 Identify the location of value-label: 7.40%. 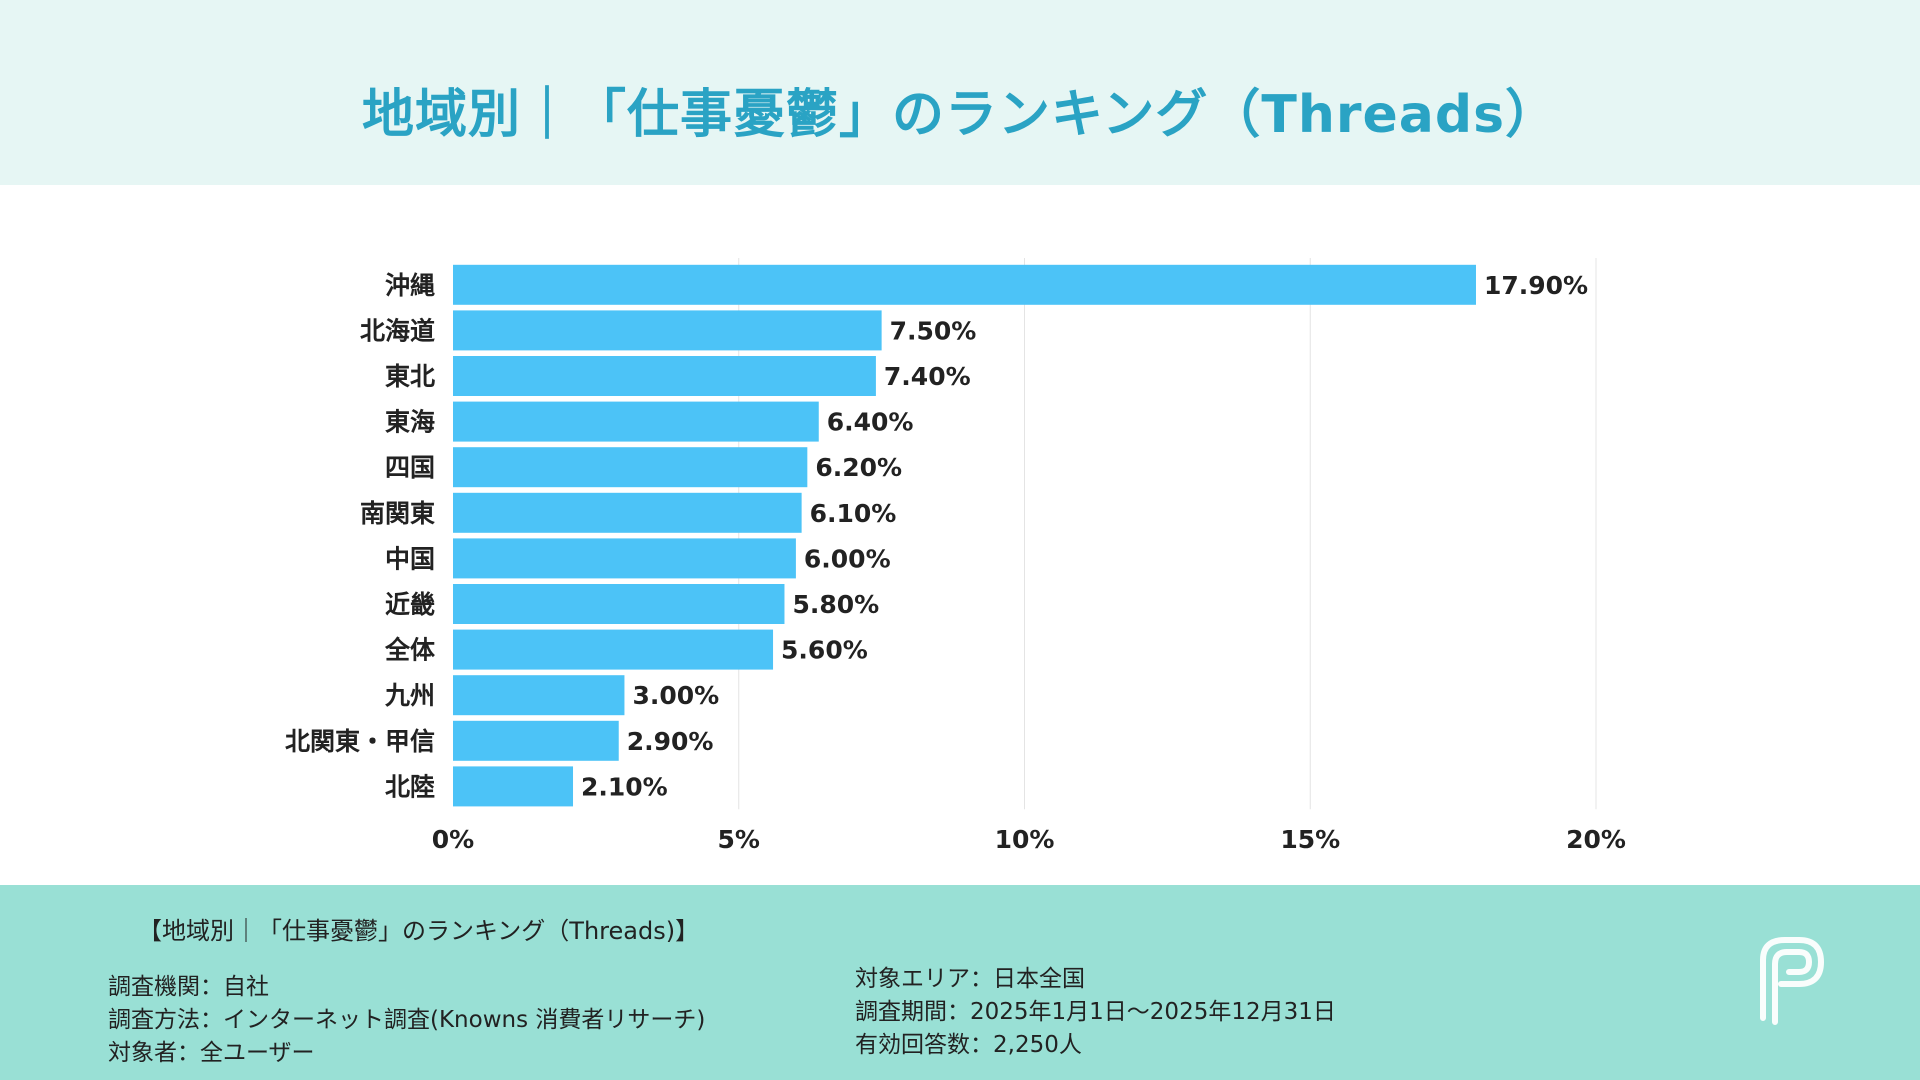
(927, 376).